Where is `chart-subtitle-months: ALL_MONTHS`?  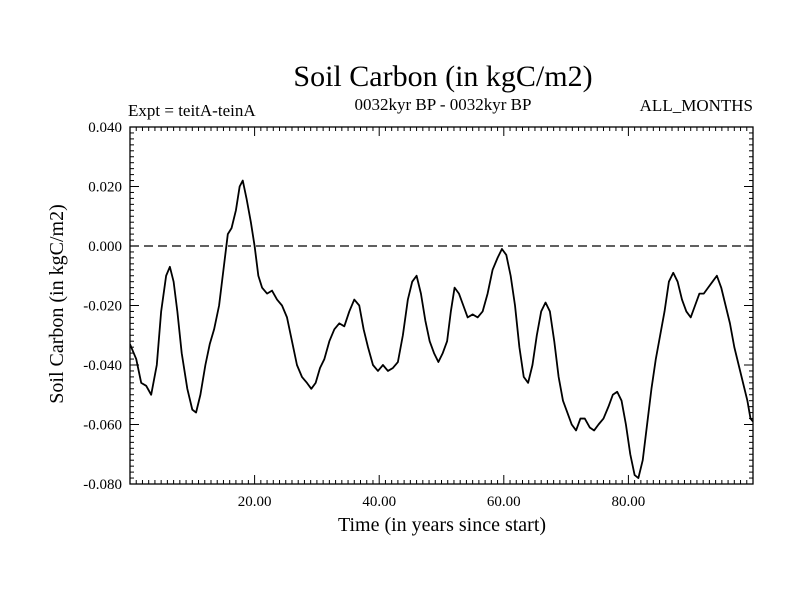
chart-subtitle-months: ALL_MONTHS is located at coordinates (696, 105).